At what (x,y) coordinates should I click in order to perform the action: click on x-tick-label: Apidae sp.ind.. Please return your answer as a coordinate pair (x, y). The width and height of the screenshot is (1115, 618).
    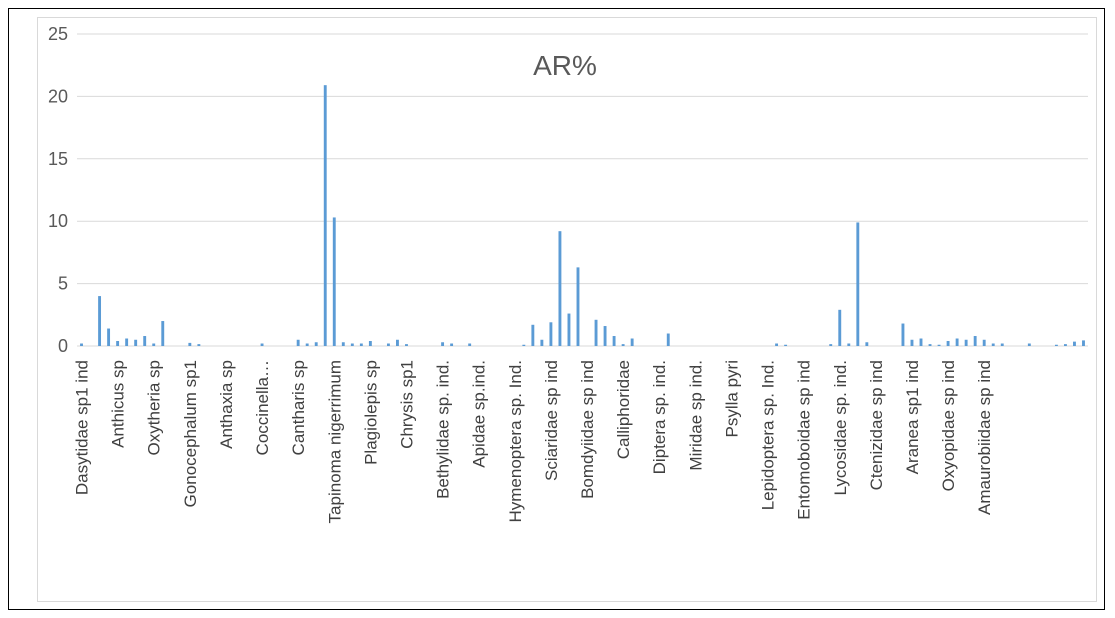
    Looking at the image, I should click on (479, 414).